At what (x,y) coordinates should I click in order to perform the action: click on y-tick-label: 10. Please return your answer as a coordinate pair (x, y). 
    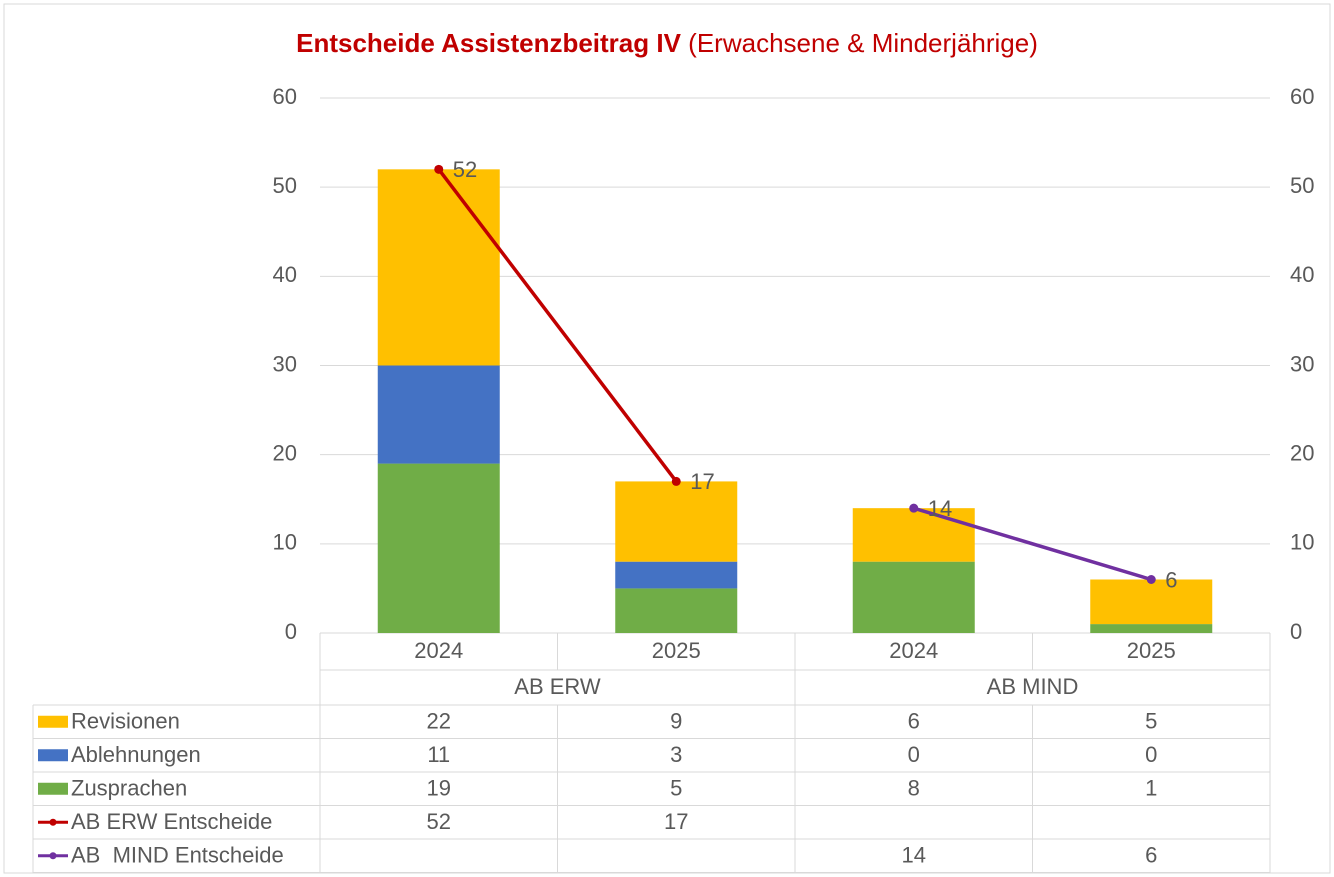
    Looking at the image, I should click on (285, 542).